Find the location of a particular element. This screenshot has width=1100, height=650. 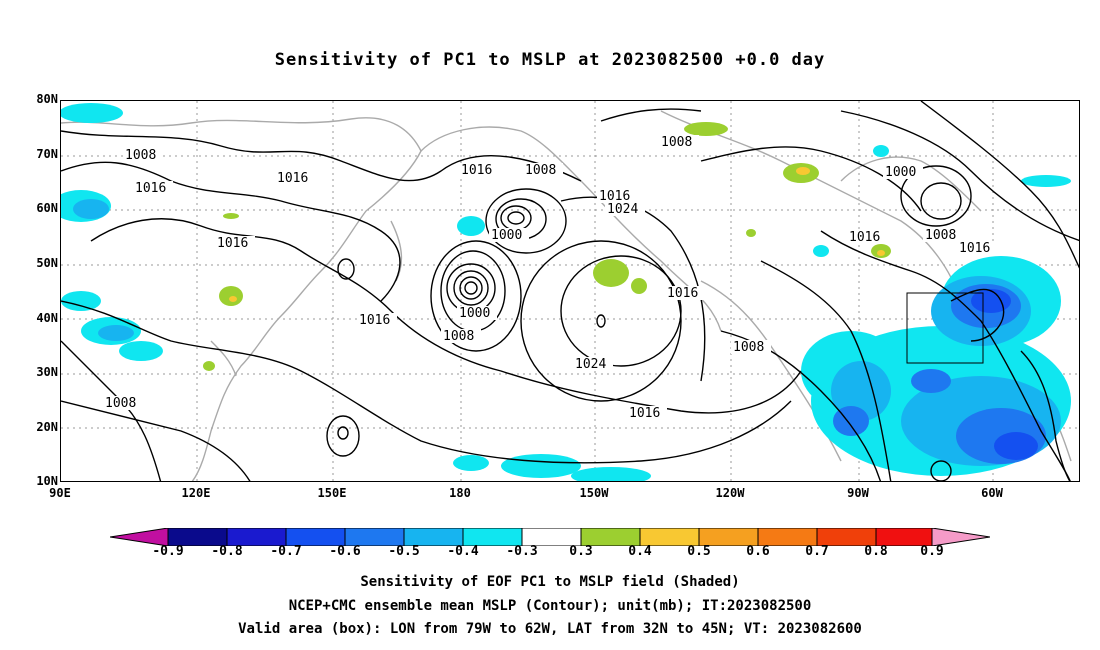

colorbar-tick: 0.5 is located at coordinates (699, 551).